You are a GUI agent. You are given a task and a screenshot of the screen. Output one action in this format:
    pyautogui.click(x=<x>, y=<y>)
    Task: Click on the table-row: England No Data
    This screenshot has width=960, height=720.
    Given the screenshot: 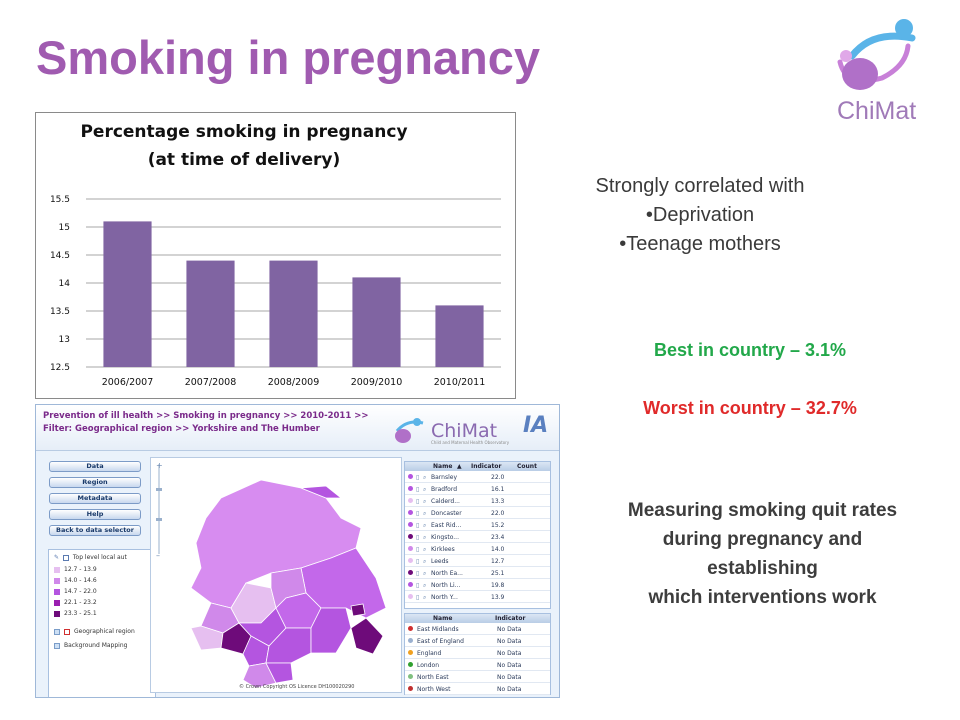 What is the action you would take?
    pyautogui.click(x=477, y=653)
    